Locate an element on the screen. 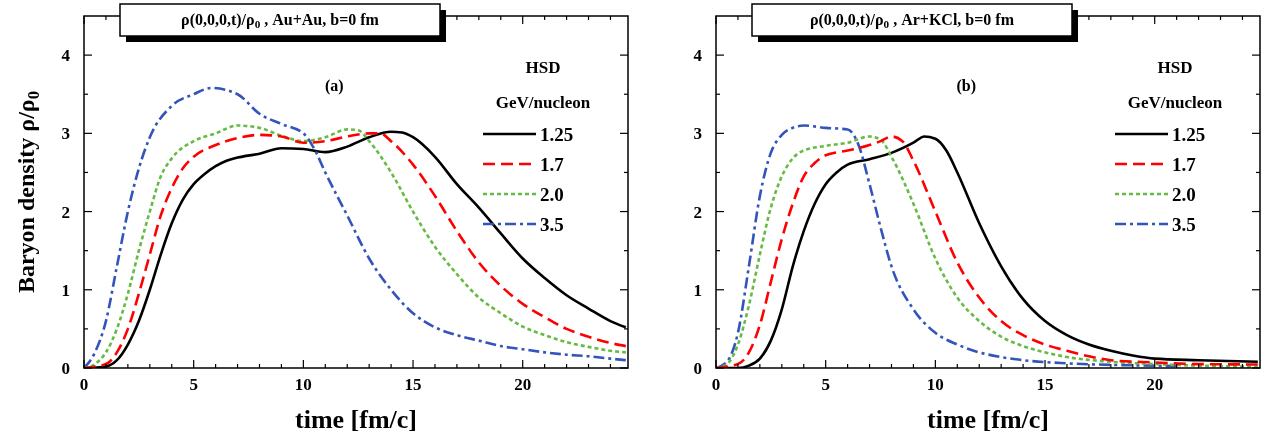 The width and height of the screenshot is (1278, 444). chart-title: ρ(0,0,0,t)/ρ$_{0}$ , Ar+KCl, b=0 fm is located at coordinates (912, 21).